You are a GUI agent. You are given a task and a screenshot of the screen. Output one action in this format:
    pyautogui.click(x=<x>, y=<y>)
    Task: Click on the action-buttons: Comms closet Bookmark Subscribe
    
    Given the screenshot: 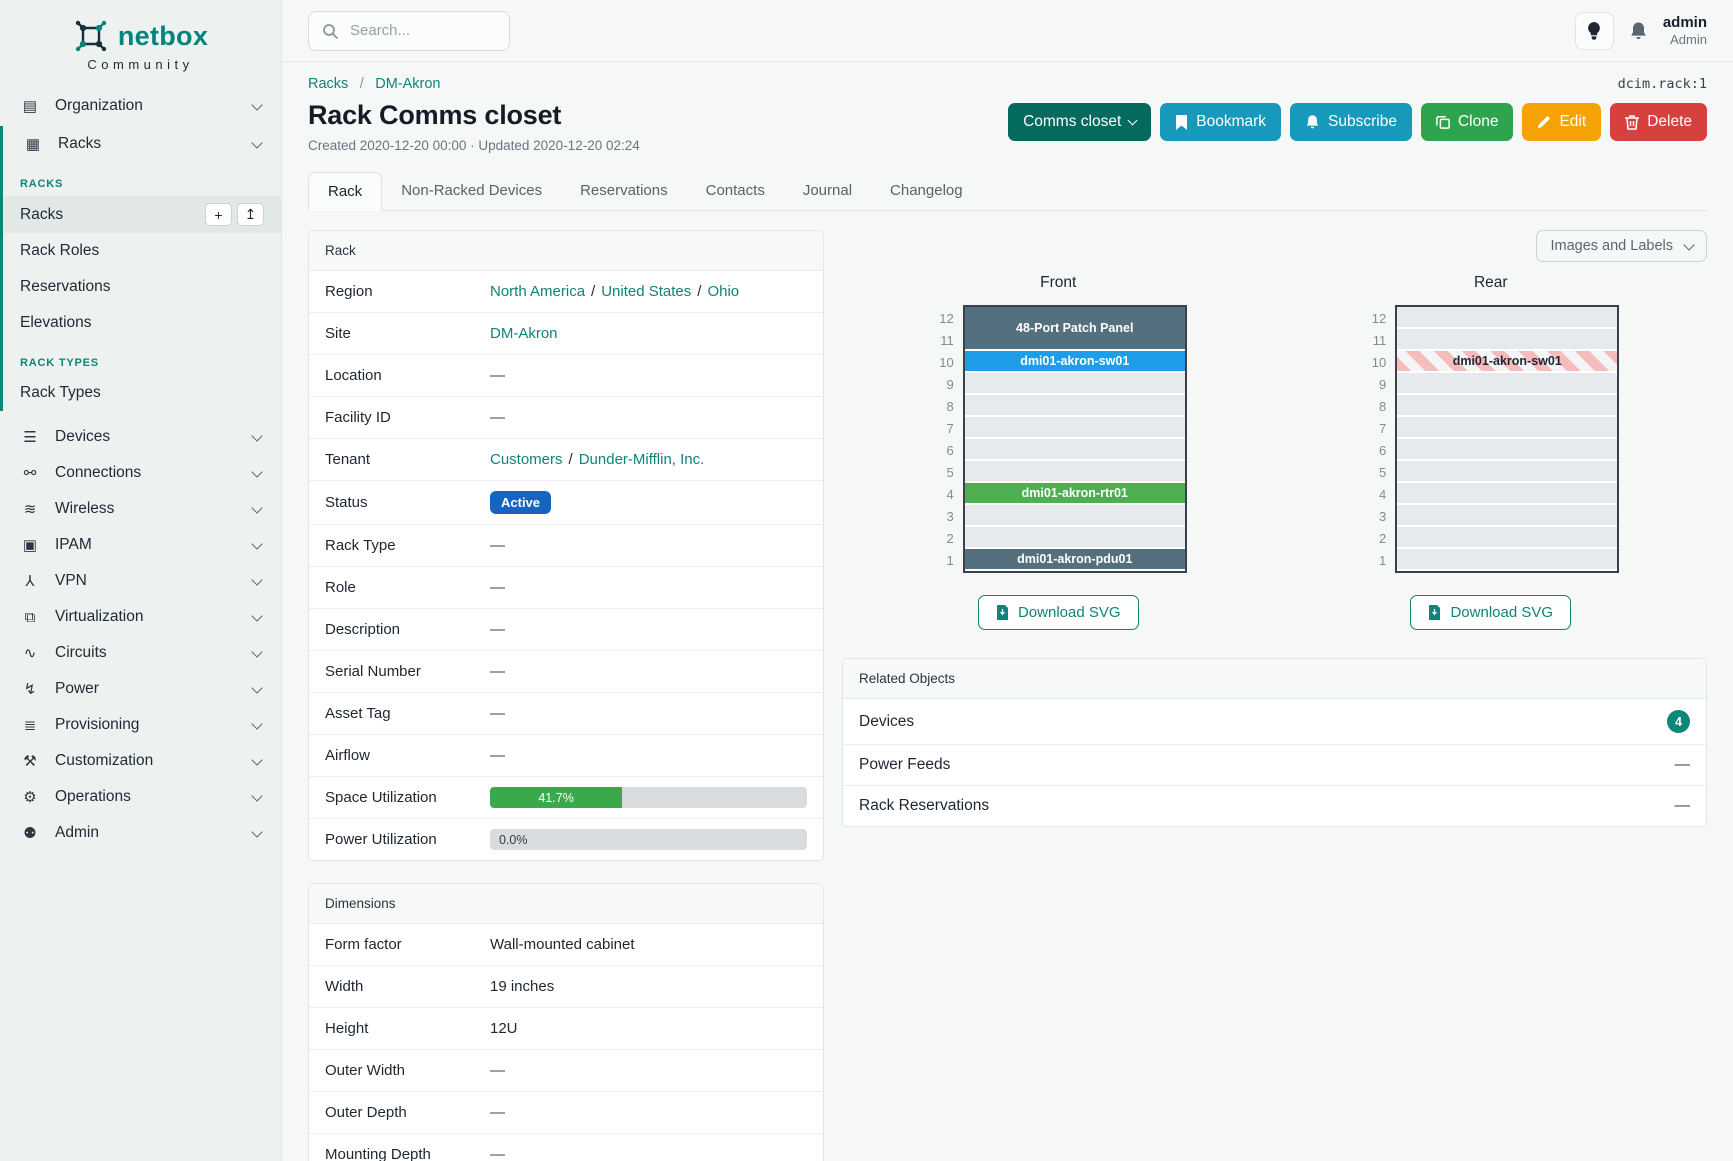 What is the action you would take?
    pyautogui.click(x=1357, y=122)
    